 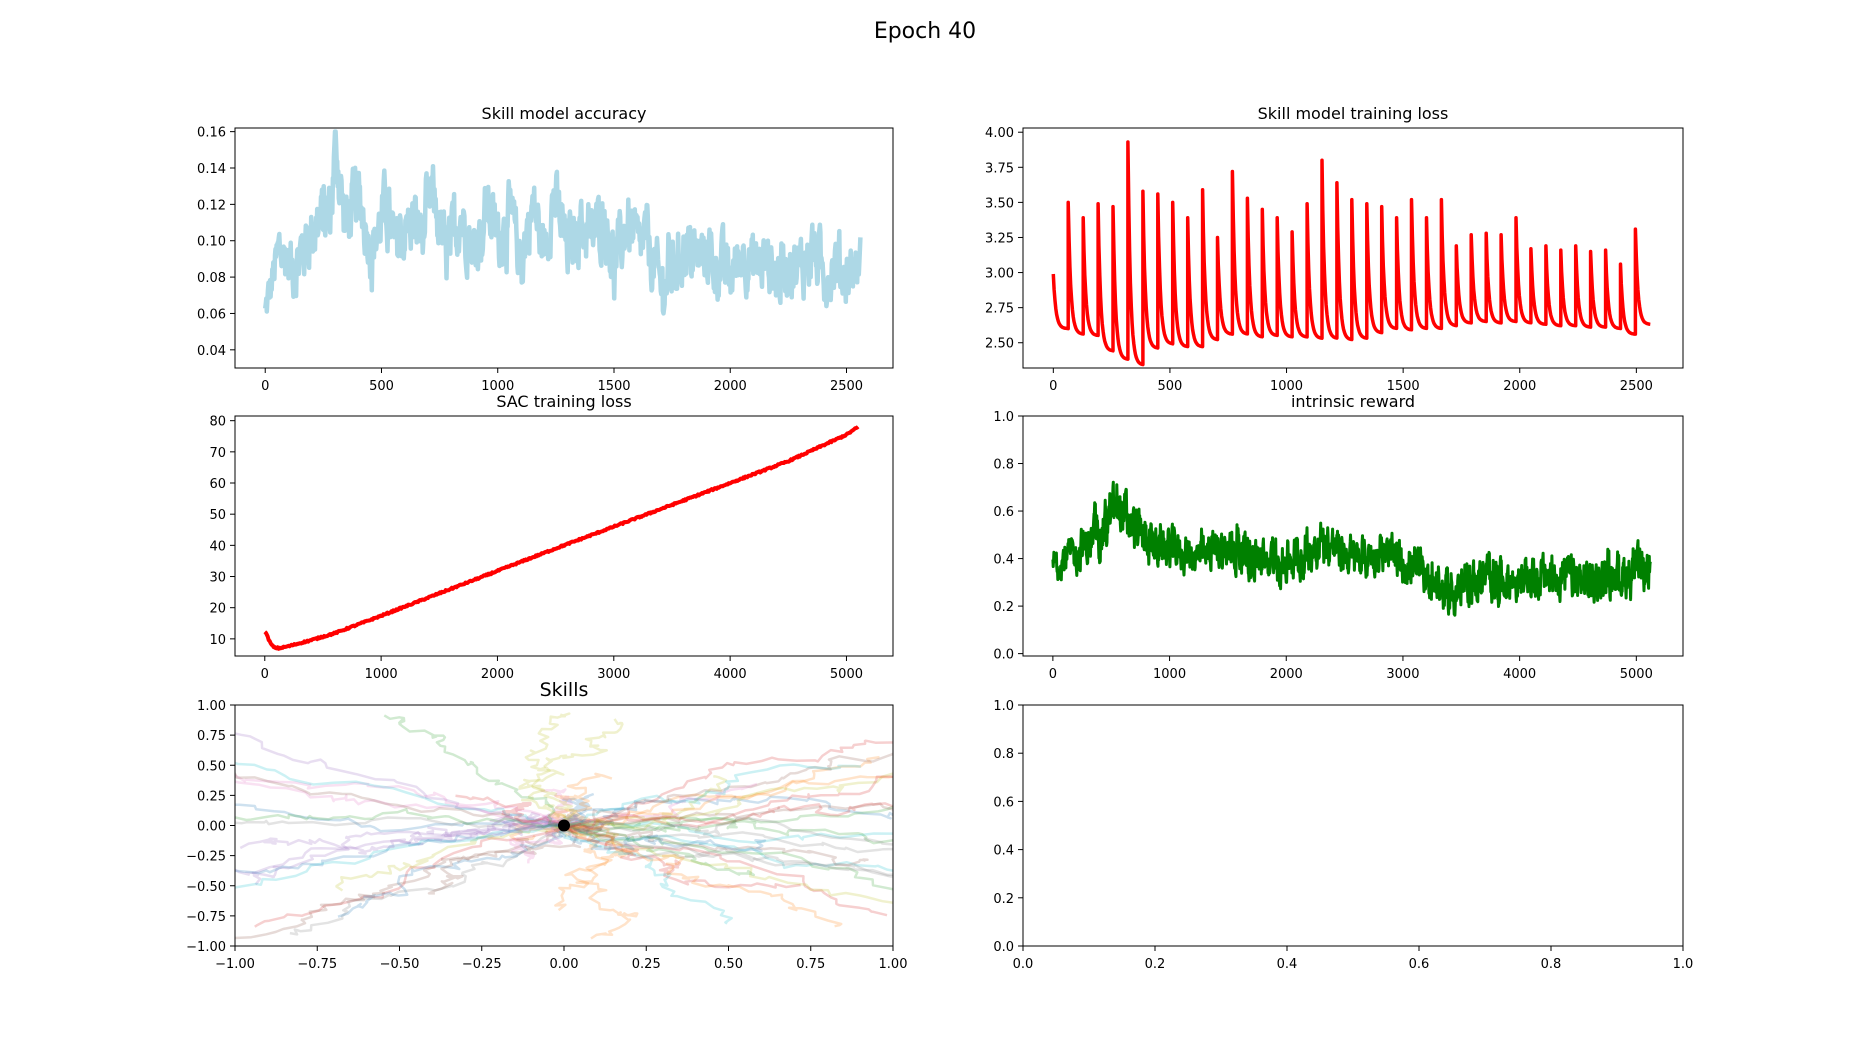 I want to click on y-tick-label: 3.00, so click(x=999, y=274).